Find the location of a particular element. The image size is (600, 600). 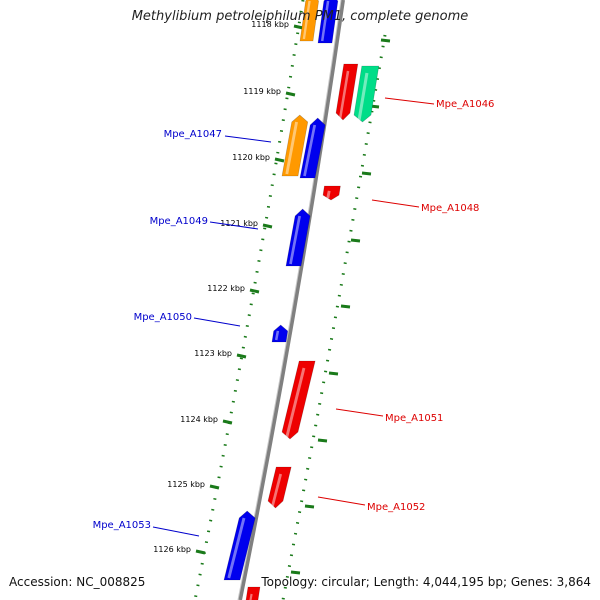

gene-label-Mpe_A1046: Mpe_A1046 is located at coordinates (465, 104).